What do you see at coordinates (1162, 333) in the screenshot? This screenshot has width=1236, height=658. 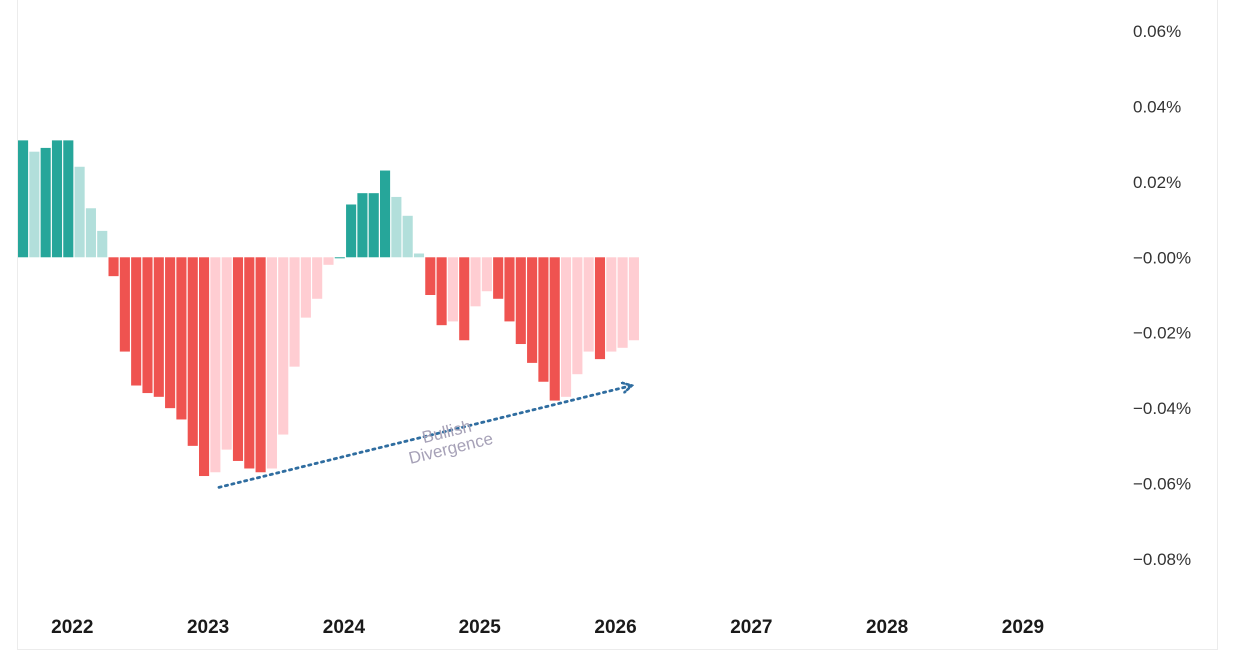 I see `y-tick-label: −0.02%` at bounding box center [1162, 333].